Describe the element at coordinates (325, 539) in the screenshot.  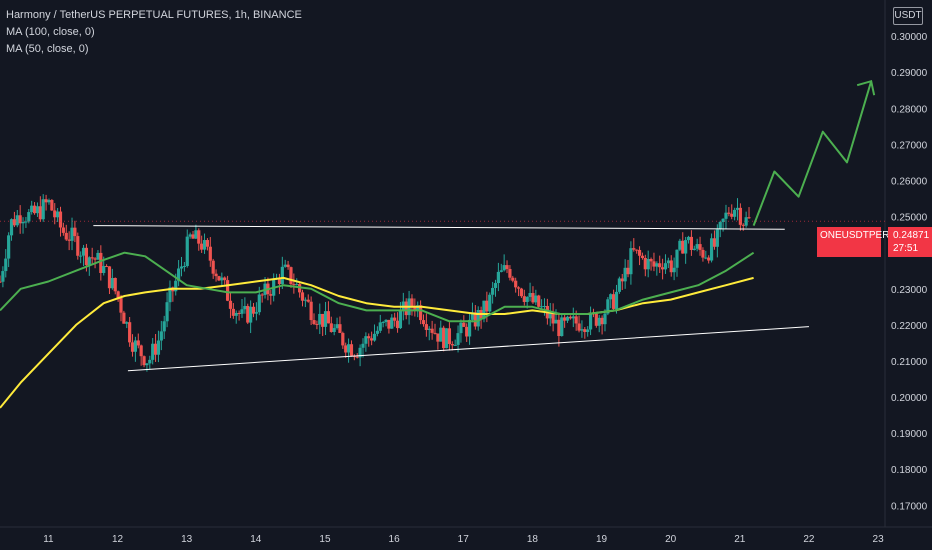
I see `x-tick-label: 15` at that location.